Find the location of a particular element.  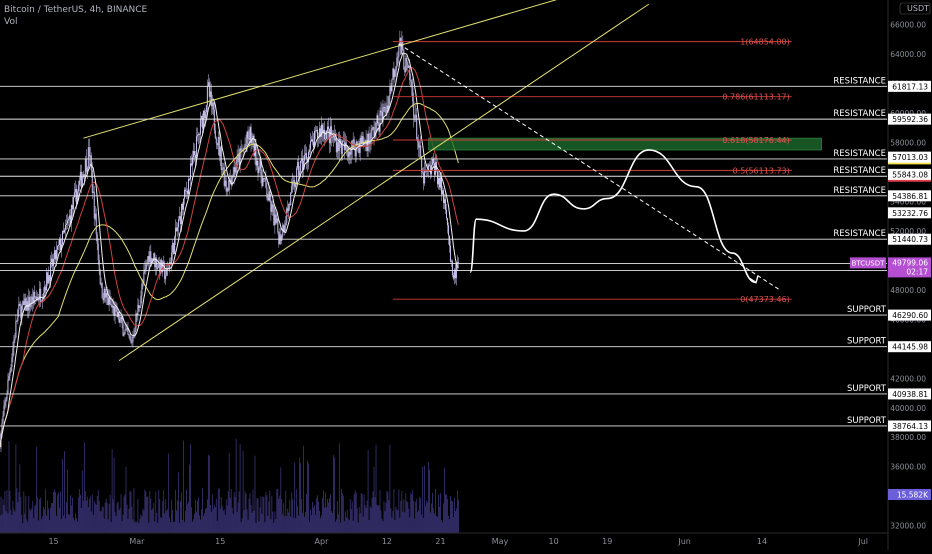

level-price-tag: 38764.13 is located at coordinates (910, 426).